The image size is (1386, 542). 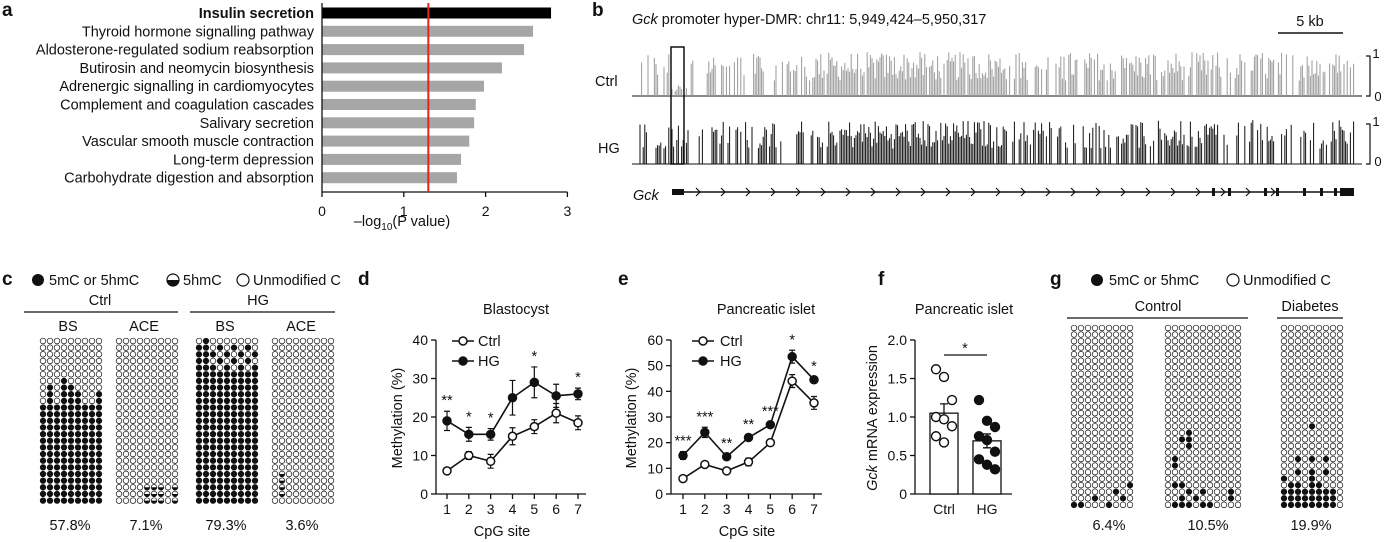 What do you see at coordinates (420, 379) in the screenshot?
I see `y-tick-label-30: 30` at bounding box center [420, 379].